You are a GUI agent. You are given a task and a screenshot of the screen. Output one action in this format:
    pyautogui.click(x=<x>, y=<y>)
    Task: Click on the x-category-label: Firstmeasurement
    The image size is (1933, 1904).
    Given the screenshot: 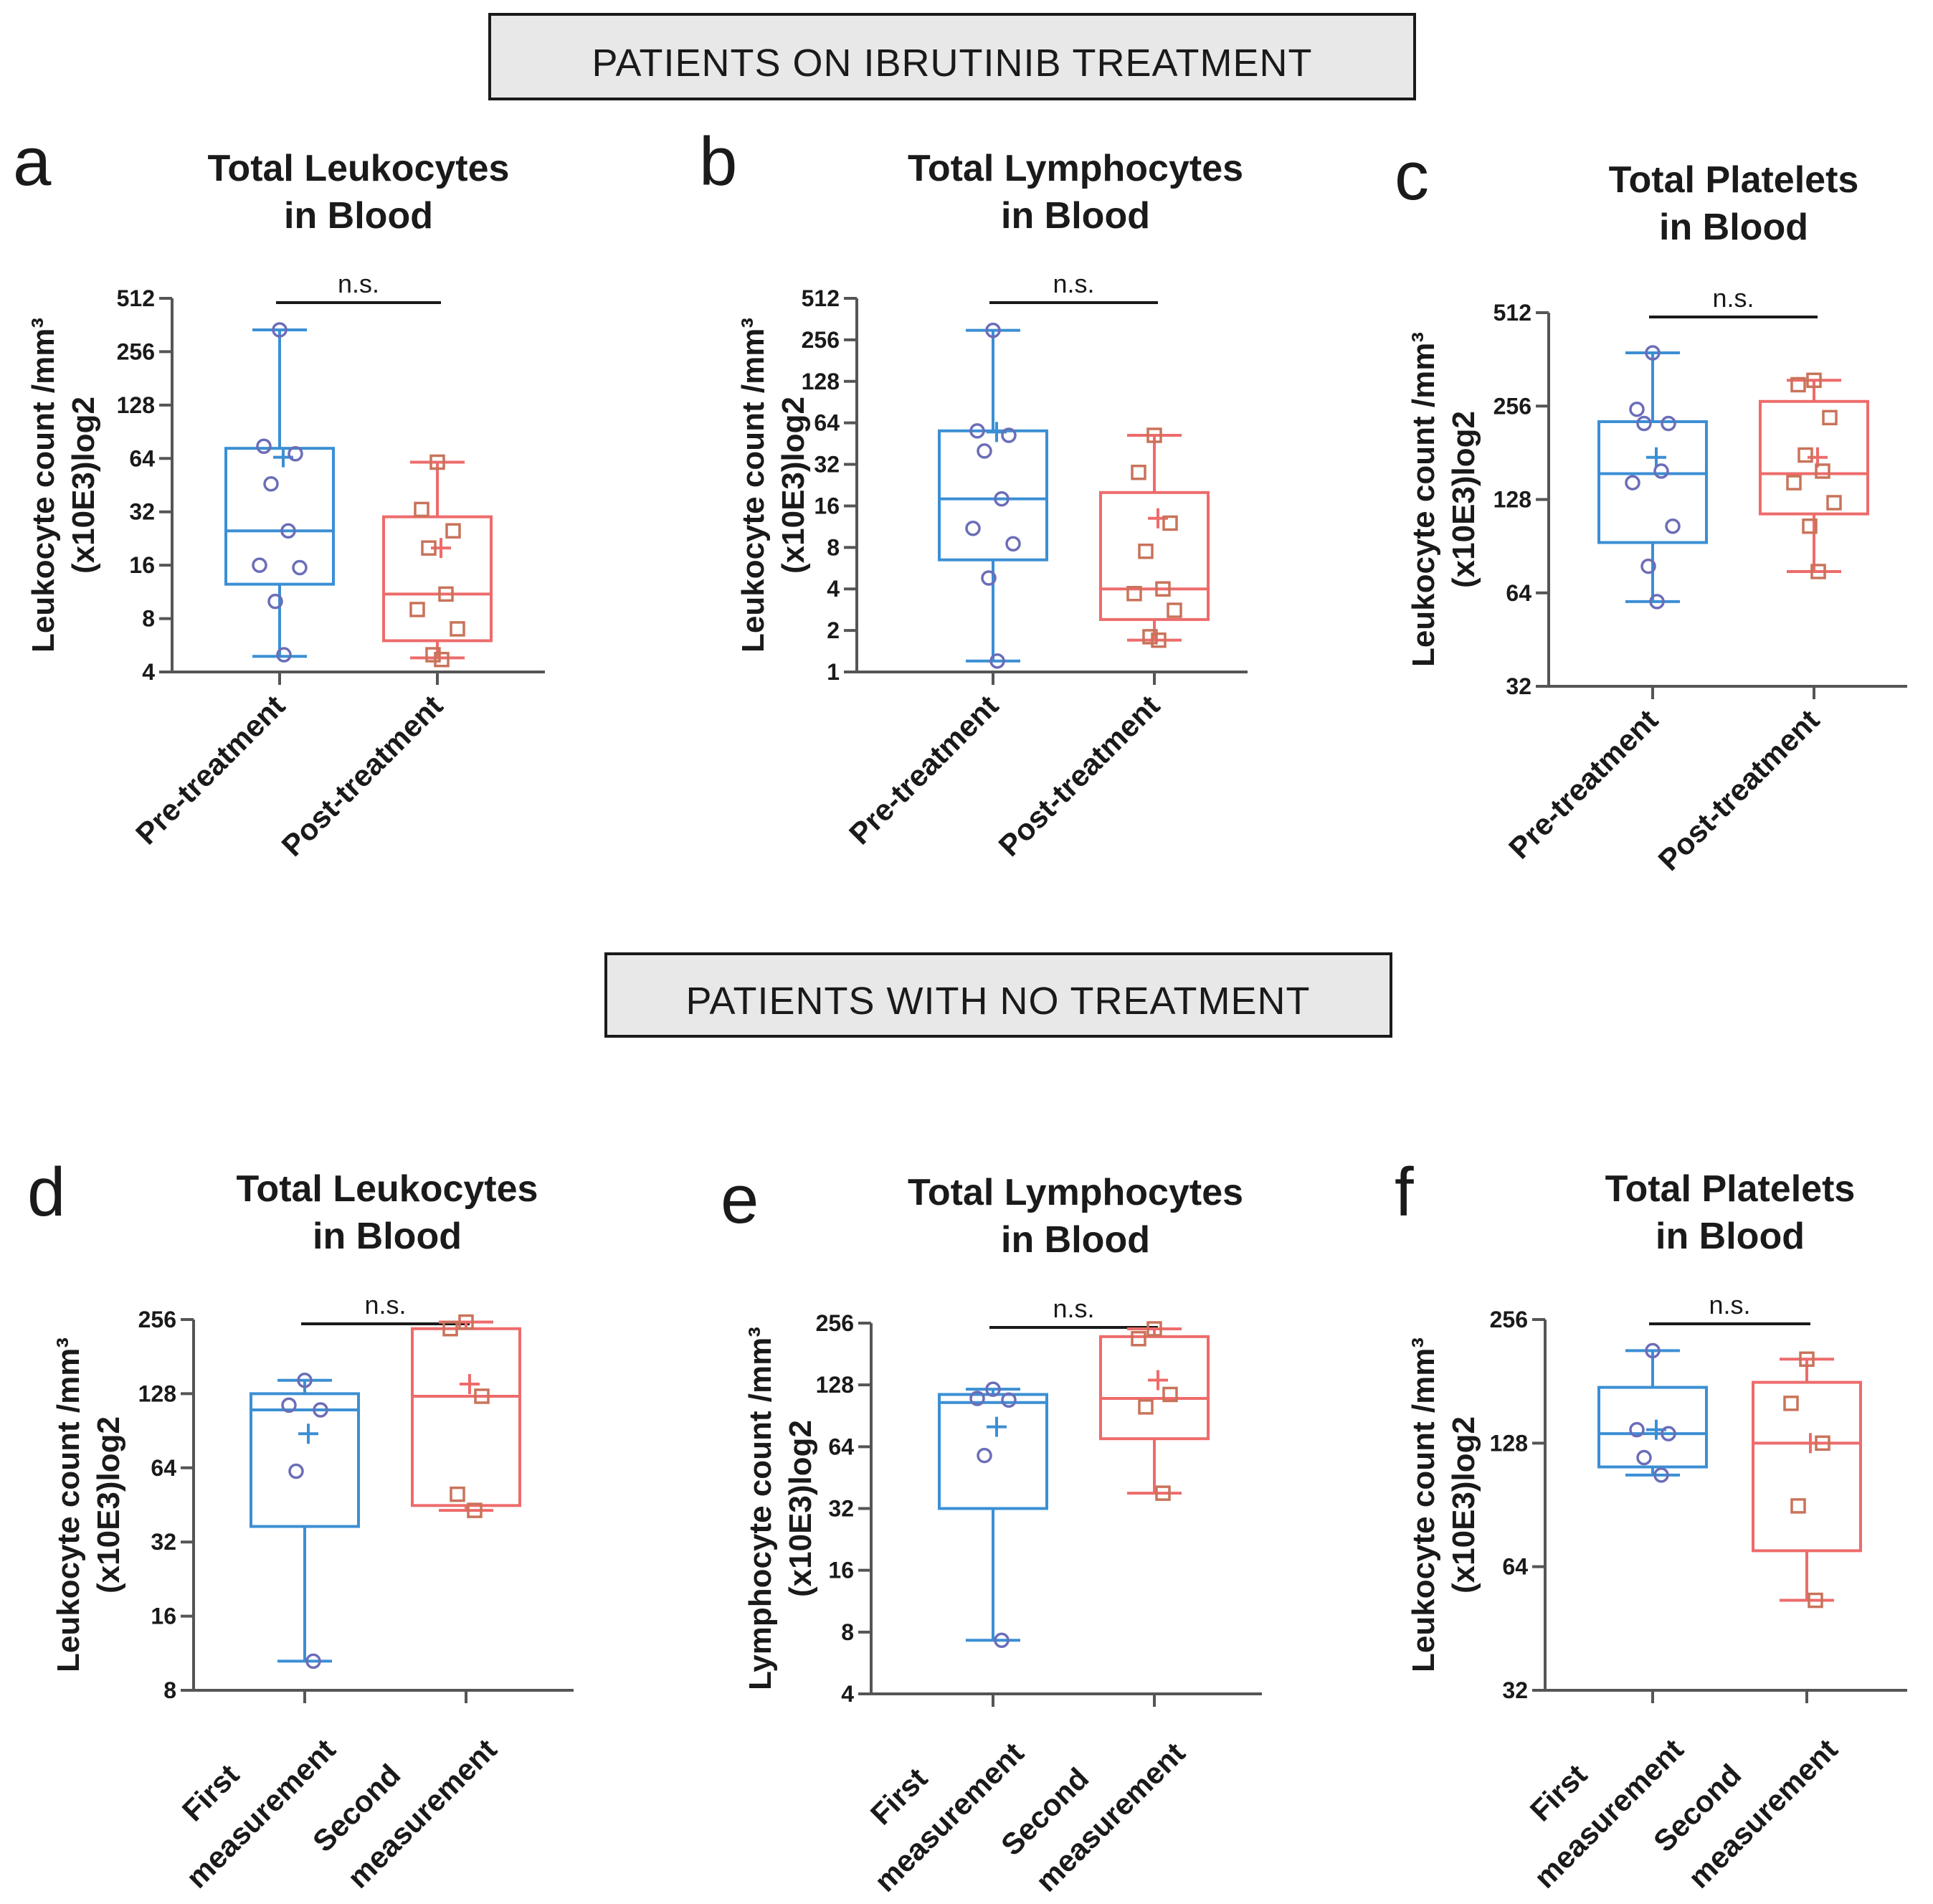 What is the action you would take?
    pyautogui.click(x=931, y=1799)
    